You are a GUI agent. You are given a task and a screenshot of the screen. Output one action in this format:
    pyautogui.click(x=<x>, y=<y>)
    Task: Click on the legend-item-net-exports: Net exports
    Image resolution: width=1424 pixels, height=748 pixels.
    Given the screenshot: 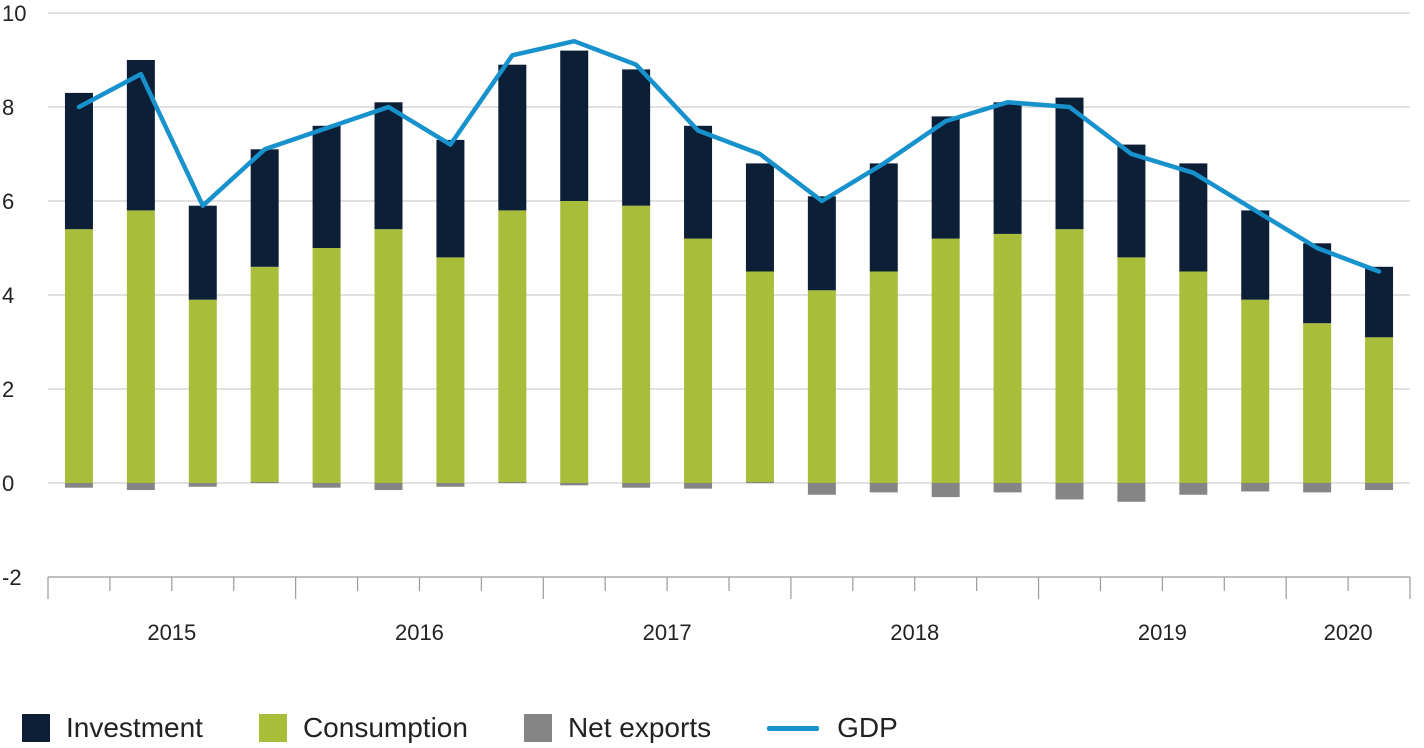 What is the action you would take?
    pyautogui.click(x=617, y=728)
    